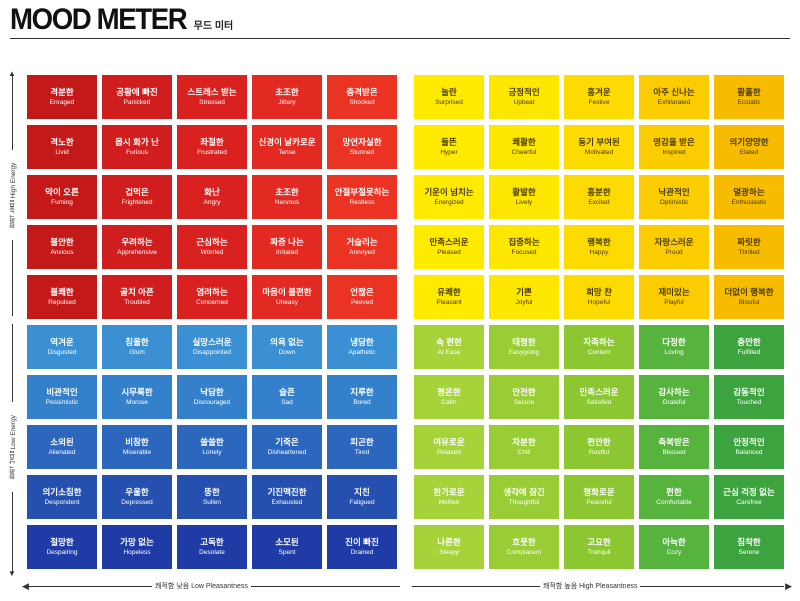 The image size is (800, 601). Describe the element at coordinates (137, 497) in the screenshot. I see `emotion-cell: 우울한 Depressed` at that location.